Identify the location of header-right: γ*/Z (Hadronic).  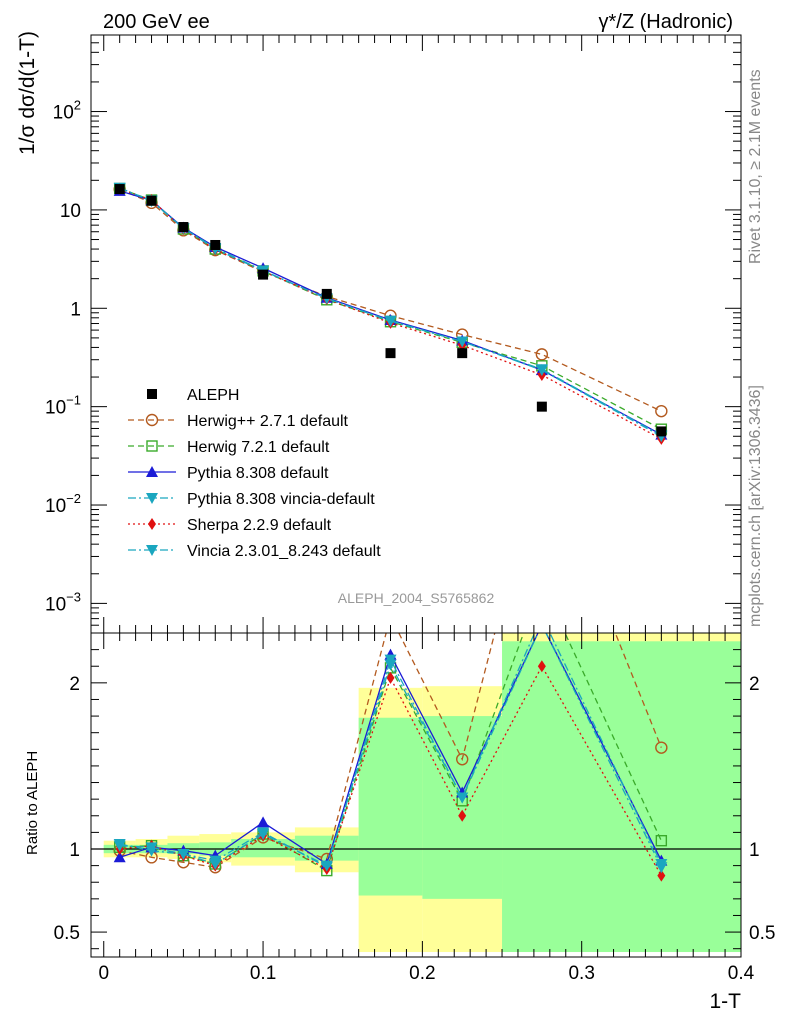
(666, 22).